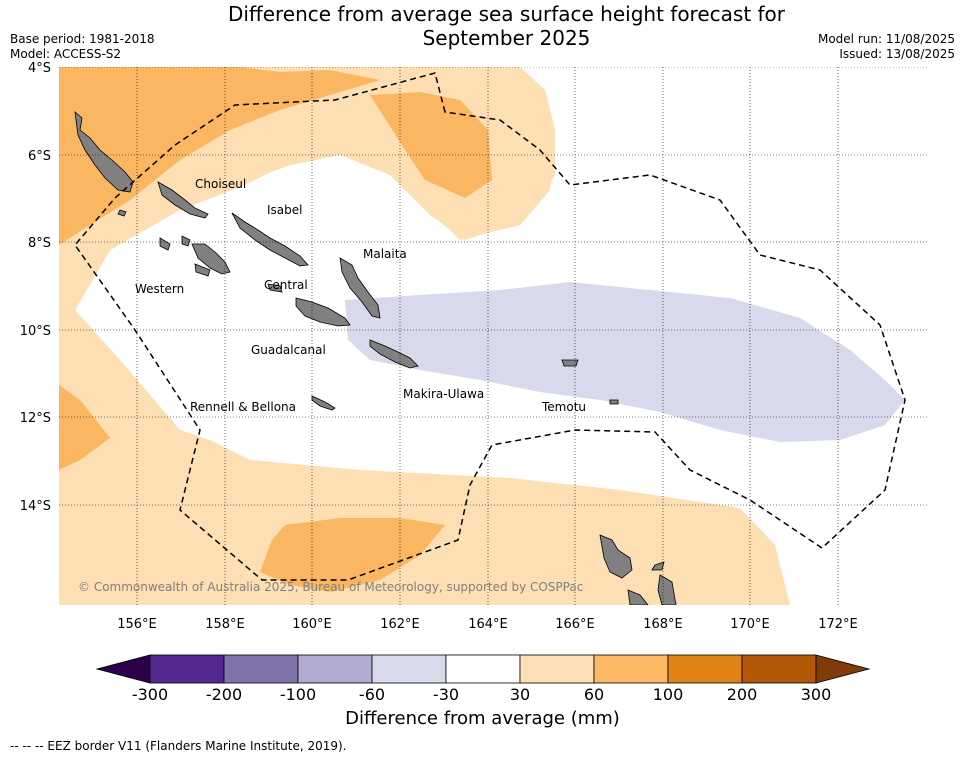 This screenshot has height=758, width=965. I want to click on malaita-island, so click(360, 288).